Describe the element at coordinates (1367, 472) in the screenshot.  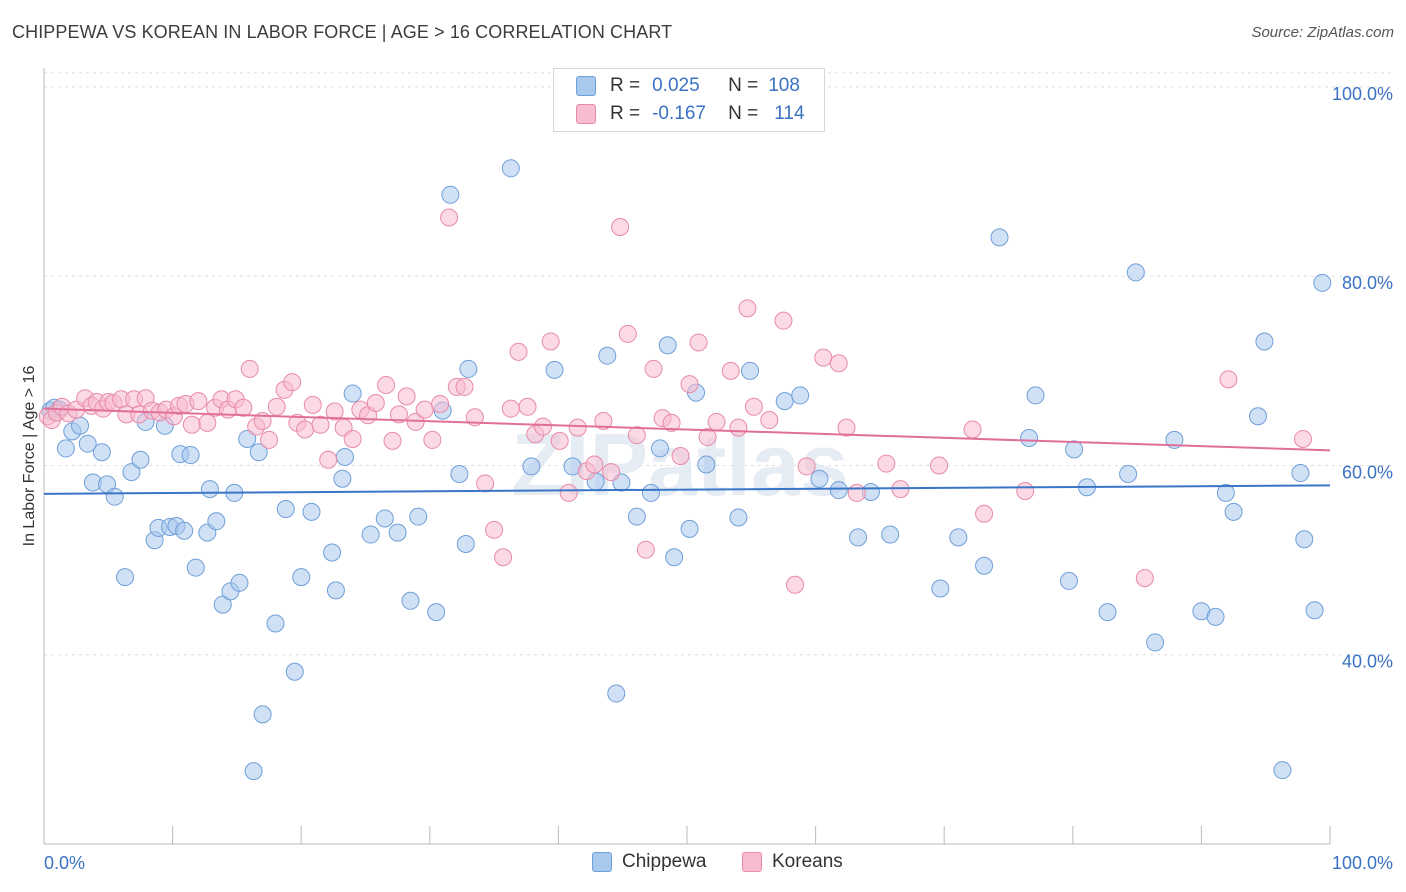
I see `y-tick-label: 60.0%` at that location.